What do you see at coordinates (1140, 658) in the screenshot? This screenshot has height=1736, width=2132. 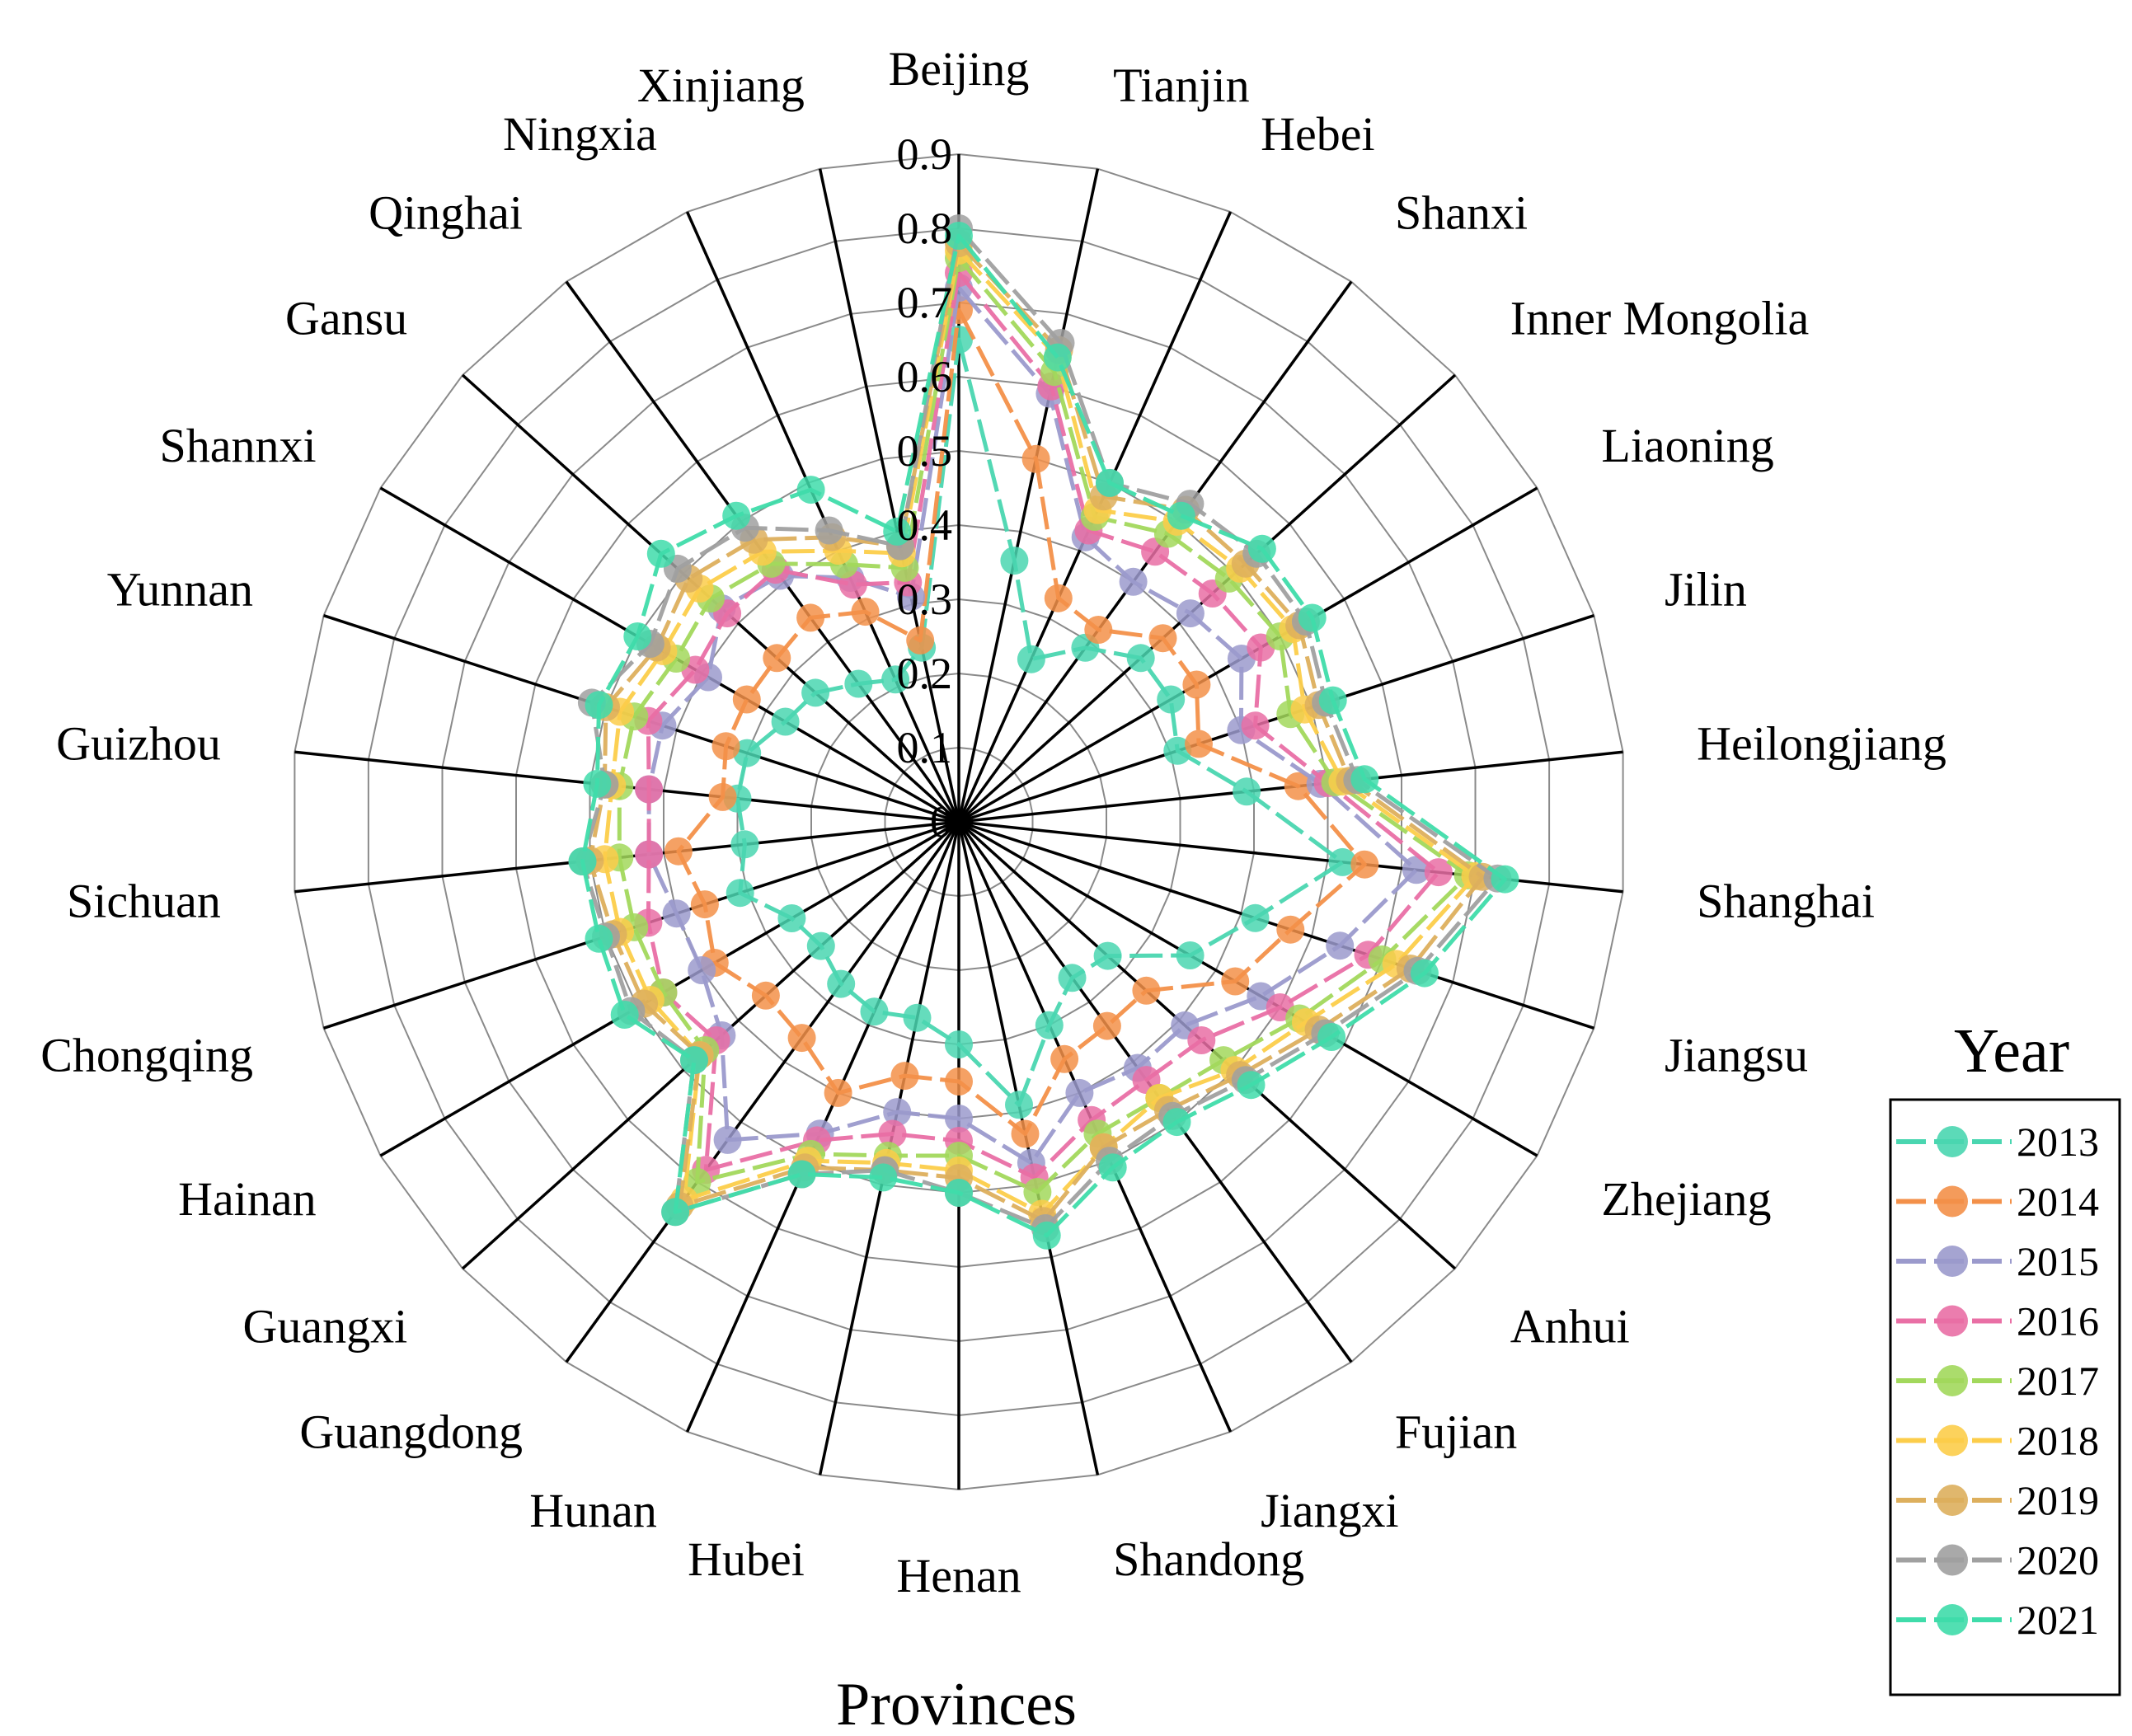 I see `data-point-2013-inner-mongolia` at bounding box center [1140, 658].